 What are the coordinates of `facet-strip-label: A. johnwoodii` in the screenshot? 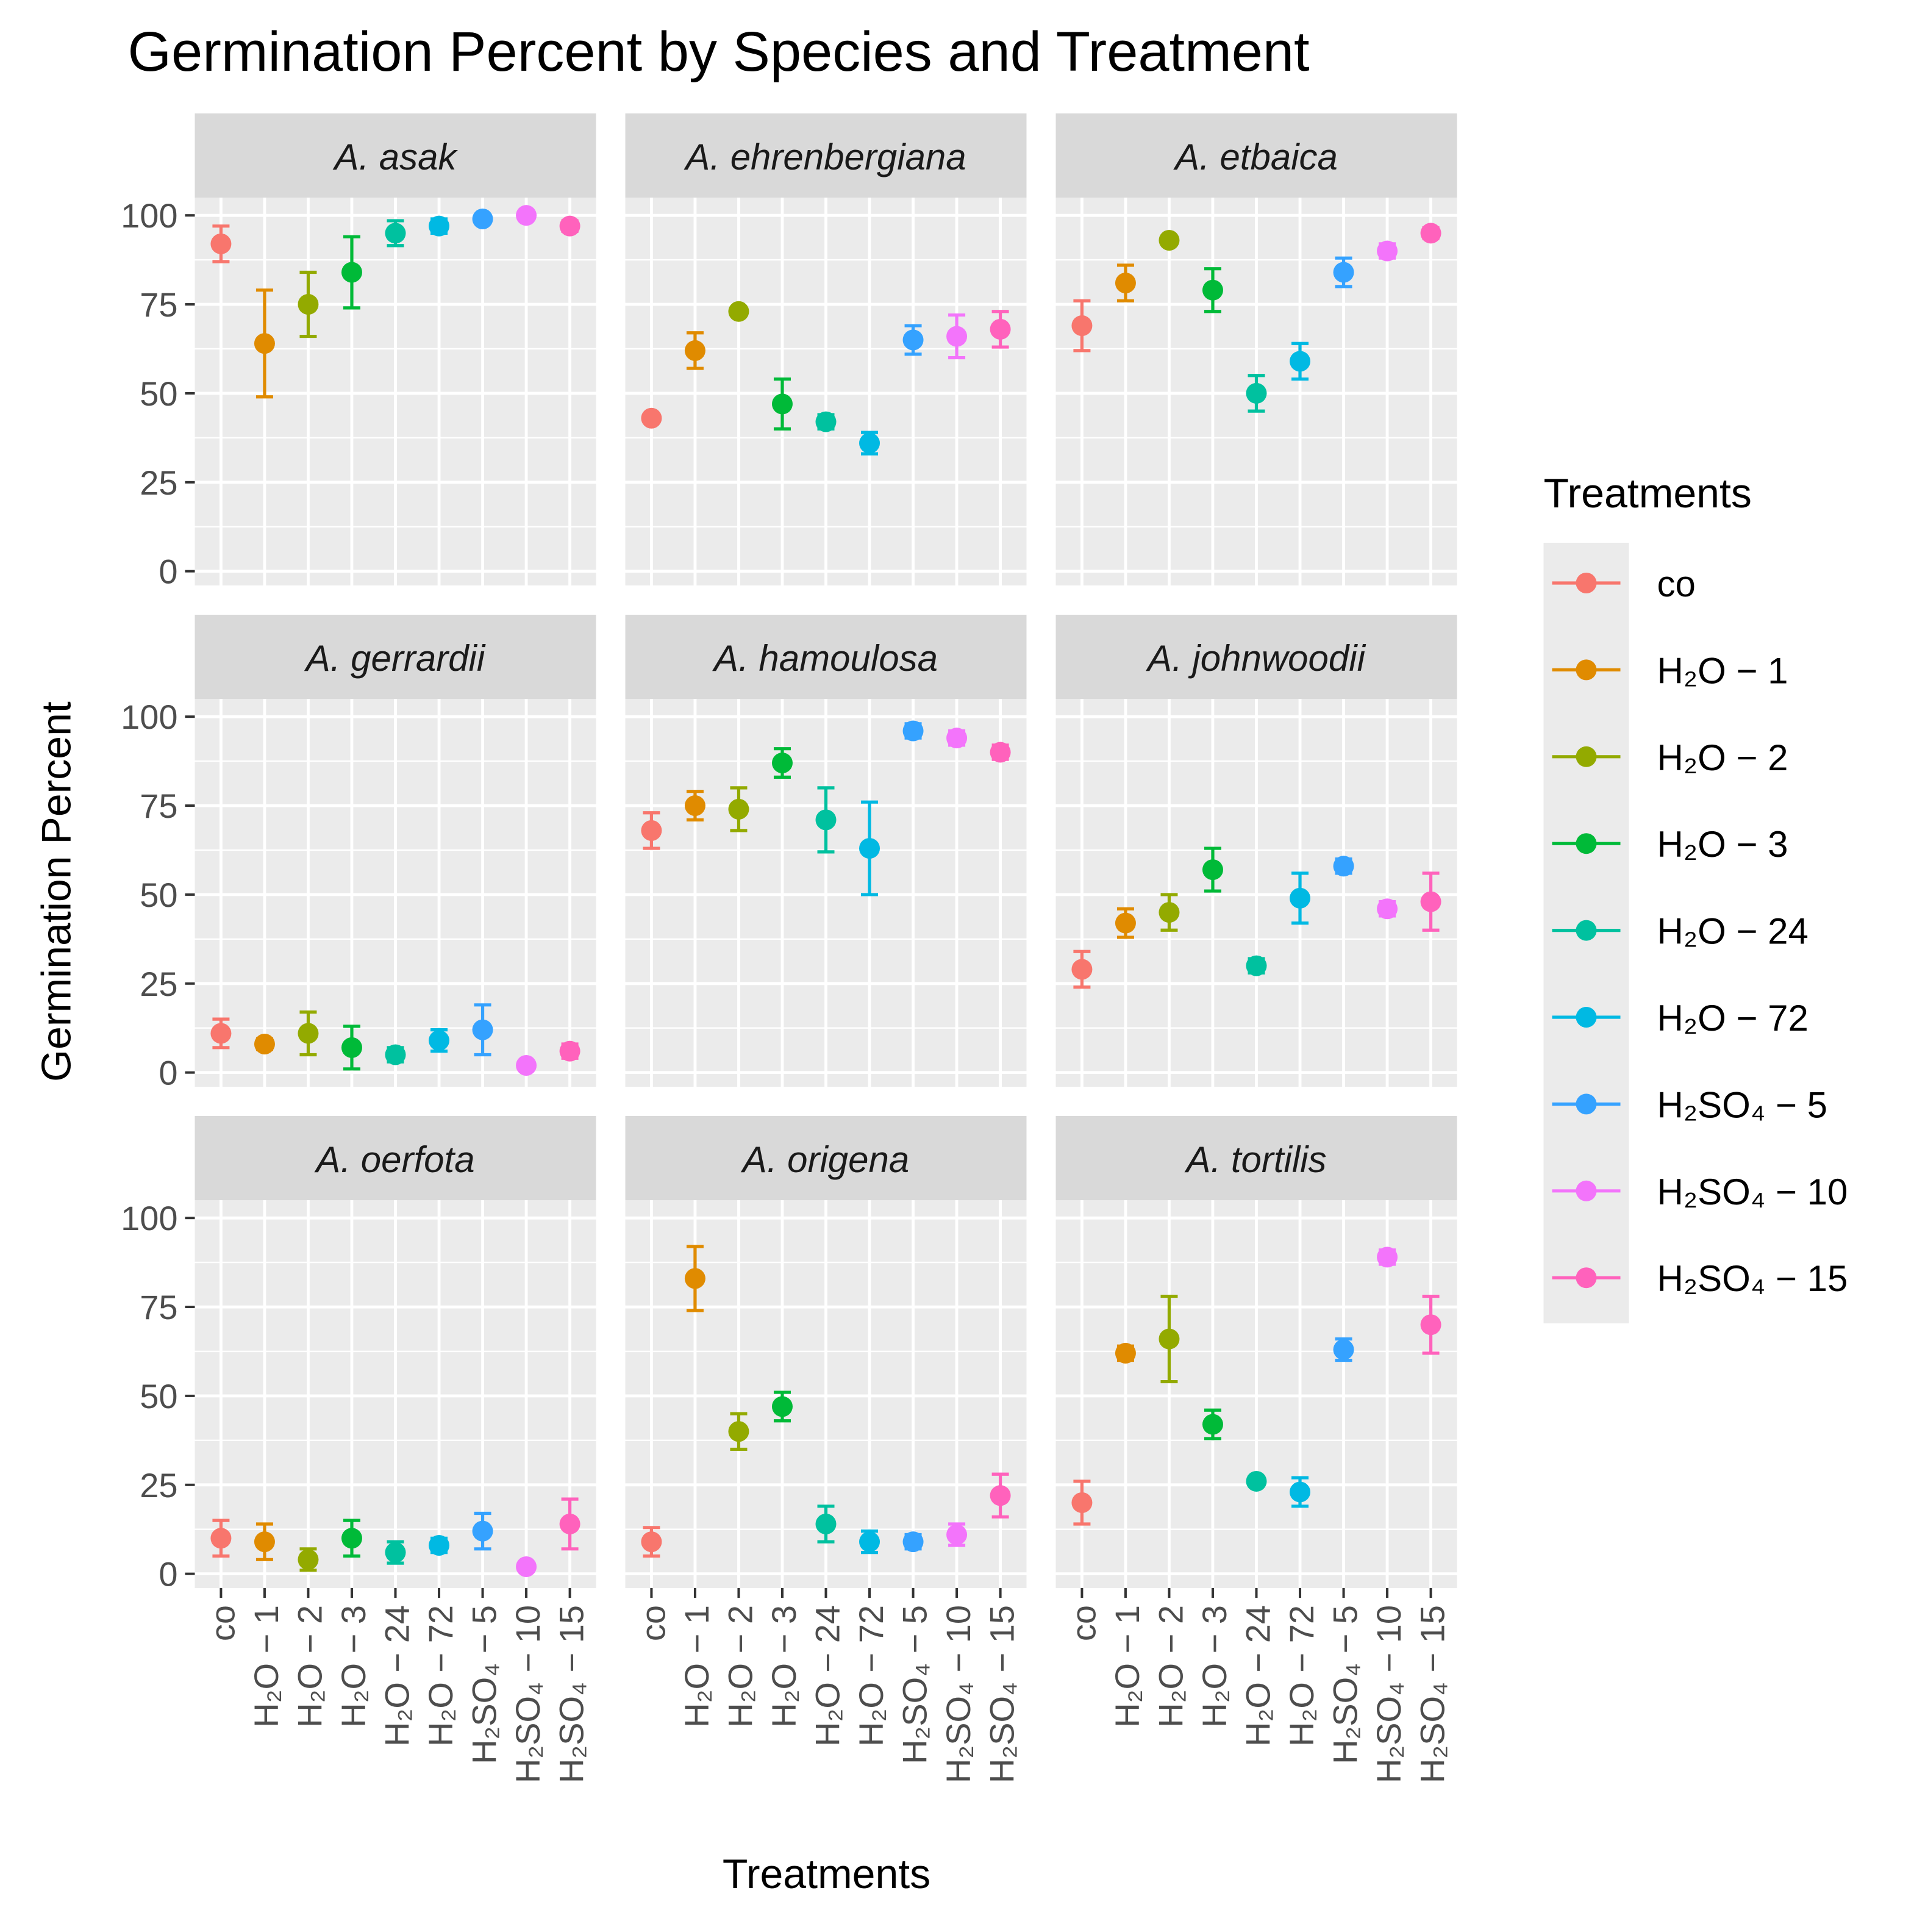 It's located at (1256, 658).